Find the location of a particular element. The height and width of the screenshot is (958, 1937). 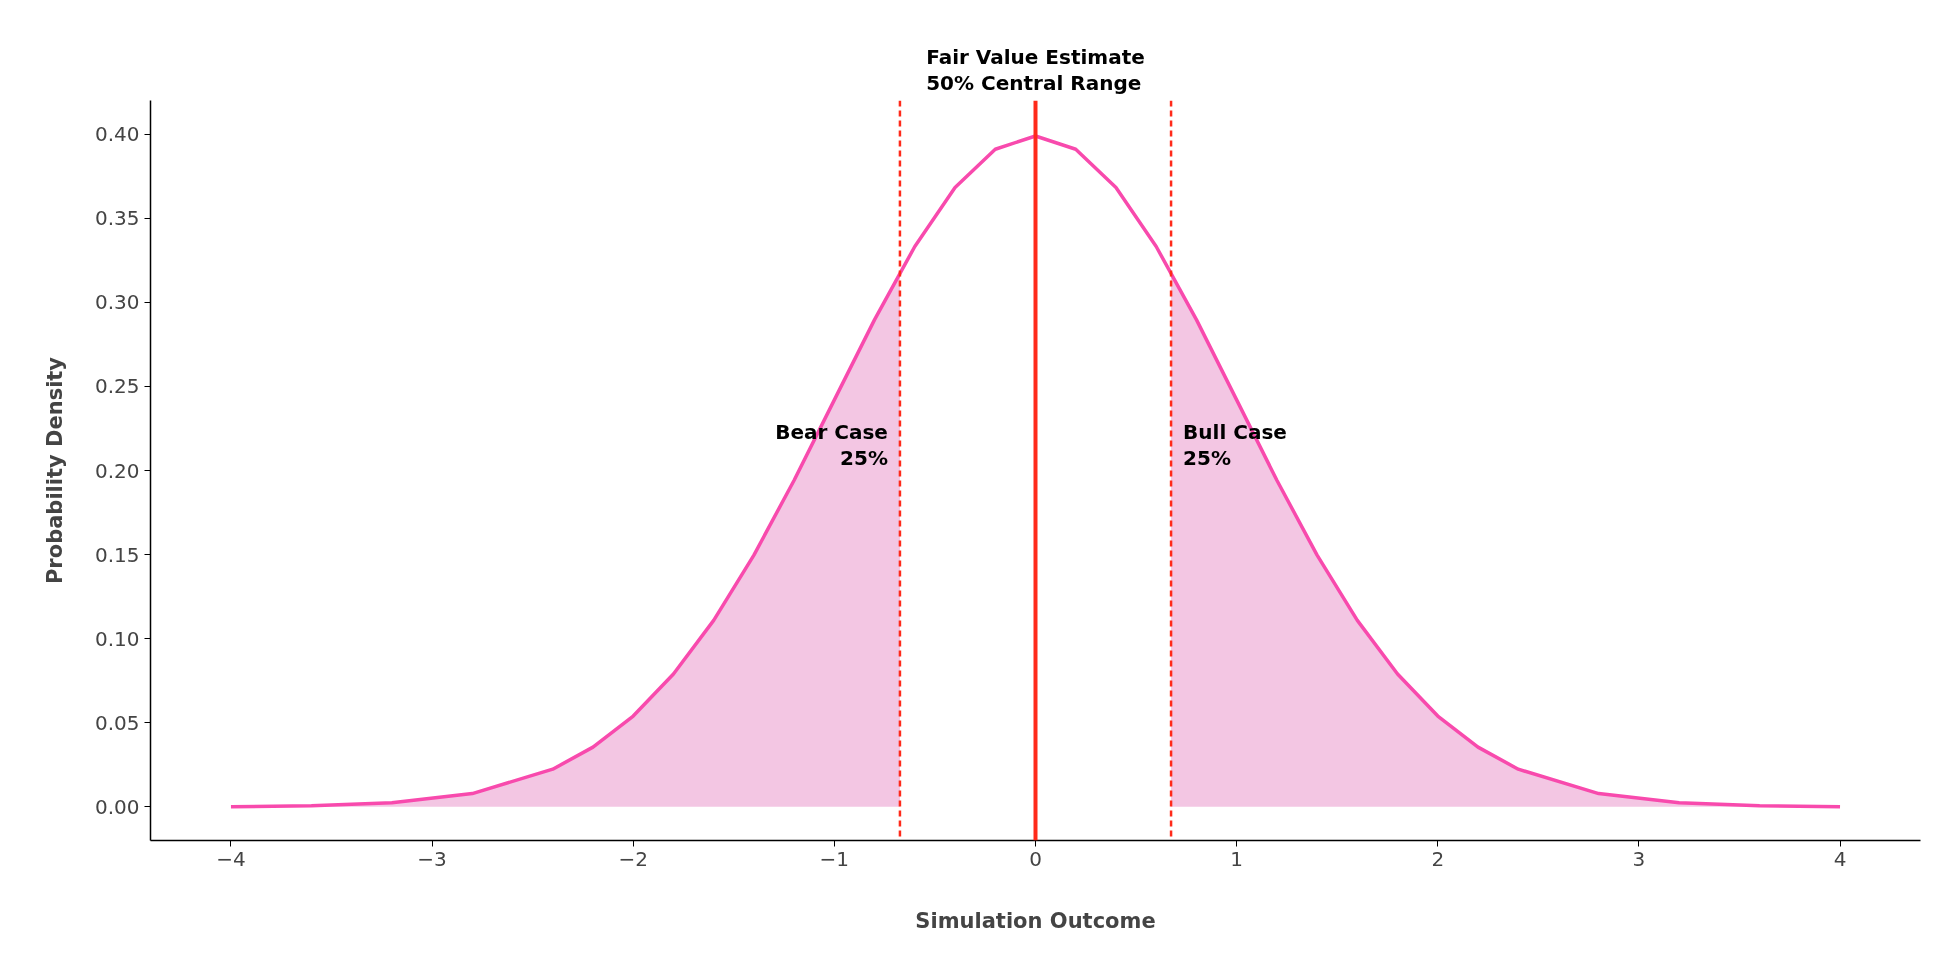

y-tick-label: 0.15 is located at coordinates (117, 554).